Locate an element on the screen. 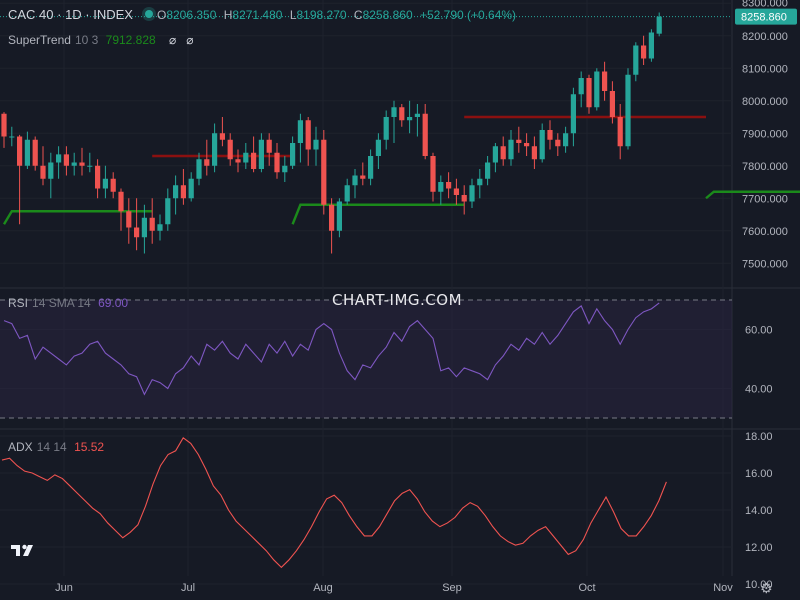 This screenshot has height=600, width=800. symbol-title: CAC 40 · 1D · INDEX is located at coordinates (70, 14).